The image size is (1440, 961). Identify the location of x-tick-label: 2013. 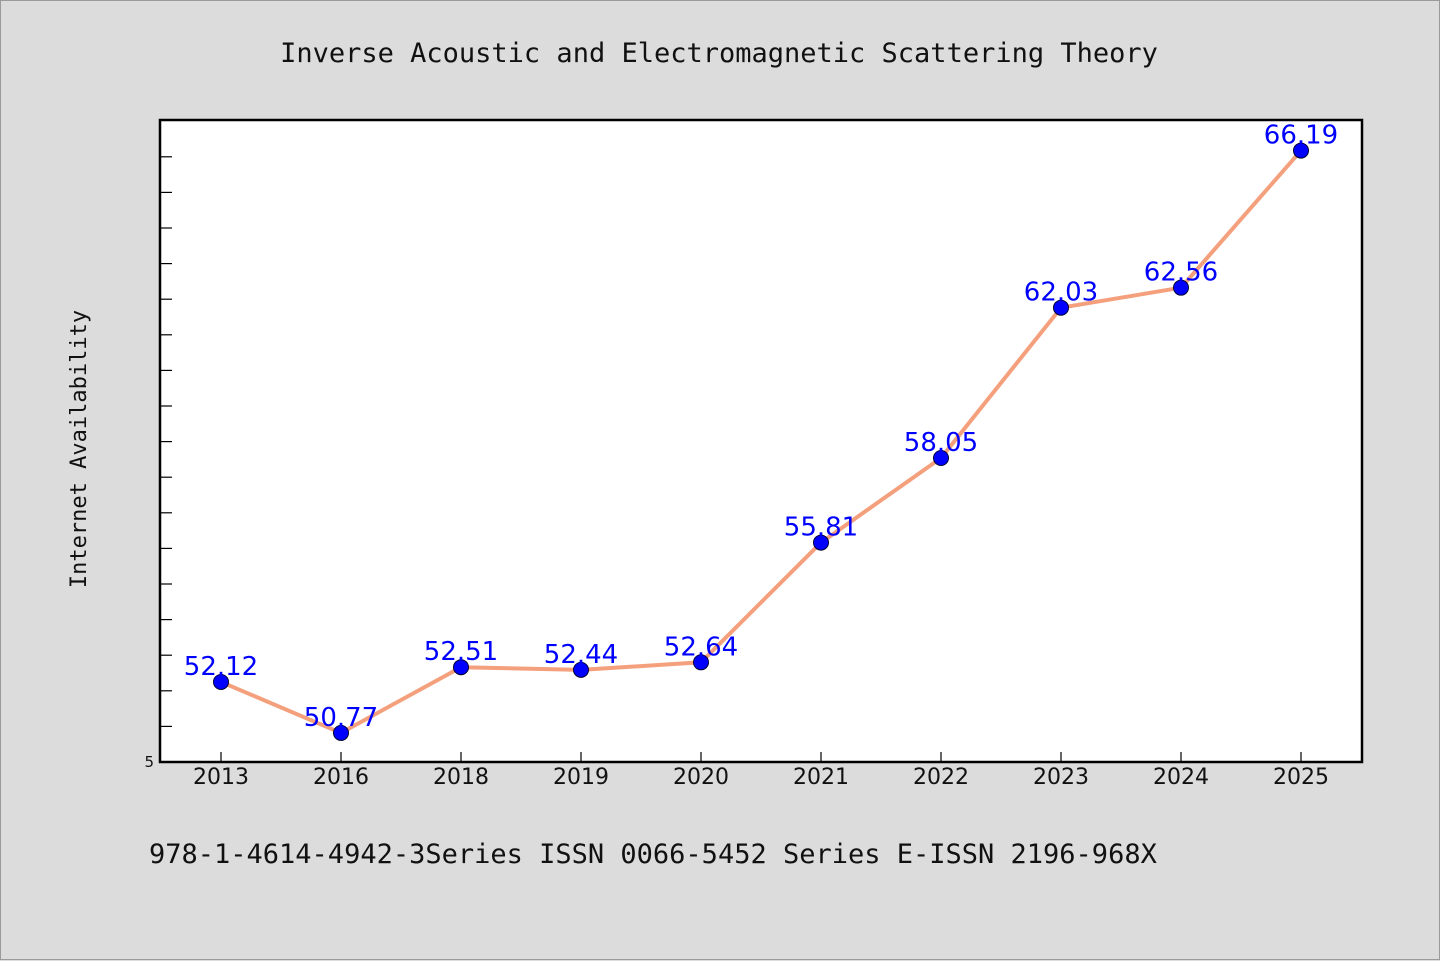
(221, 777).